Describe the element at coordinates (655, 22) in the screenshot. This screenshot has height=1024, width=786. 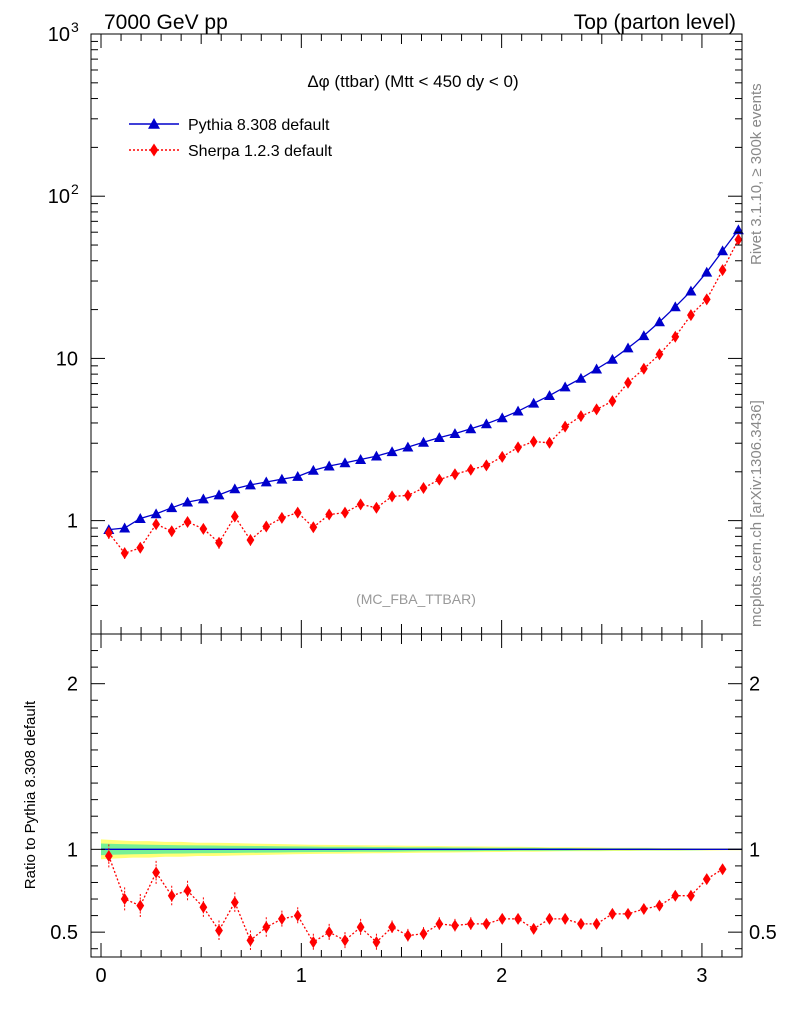
I see `header-right: Top (parton level)` at that location.